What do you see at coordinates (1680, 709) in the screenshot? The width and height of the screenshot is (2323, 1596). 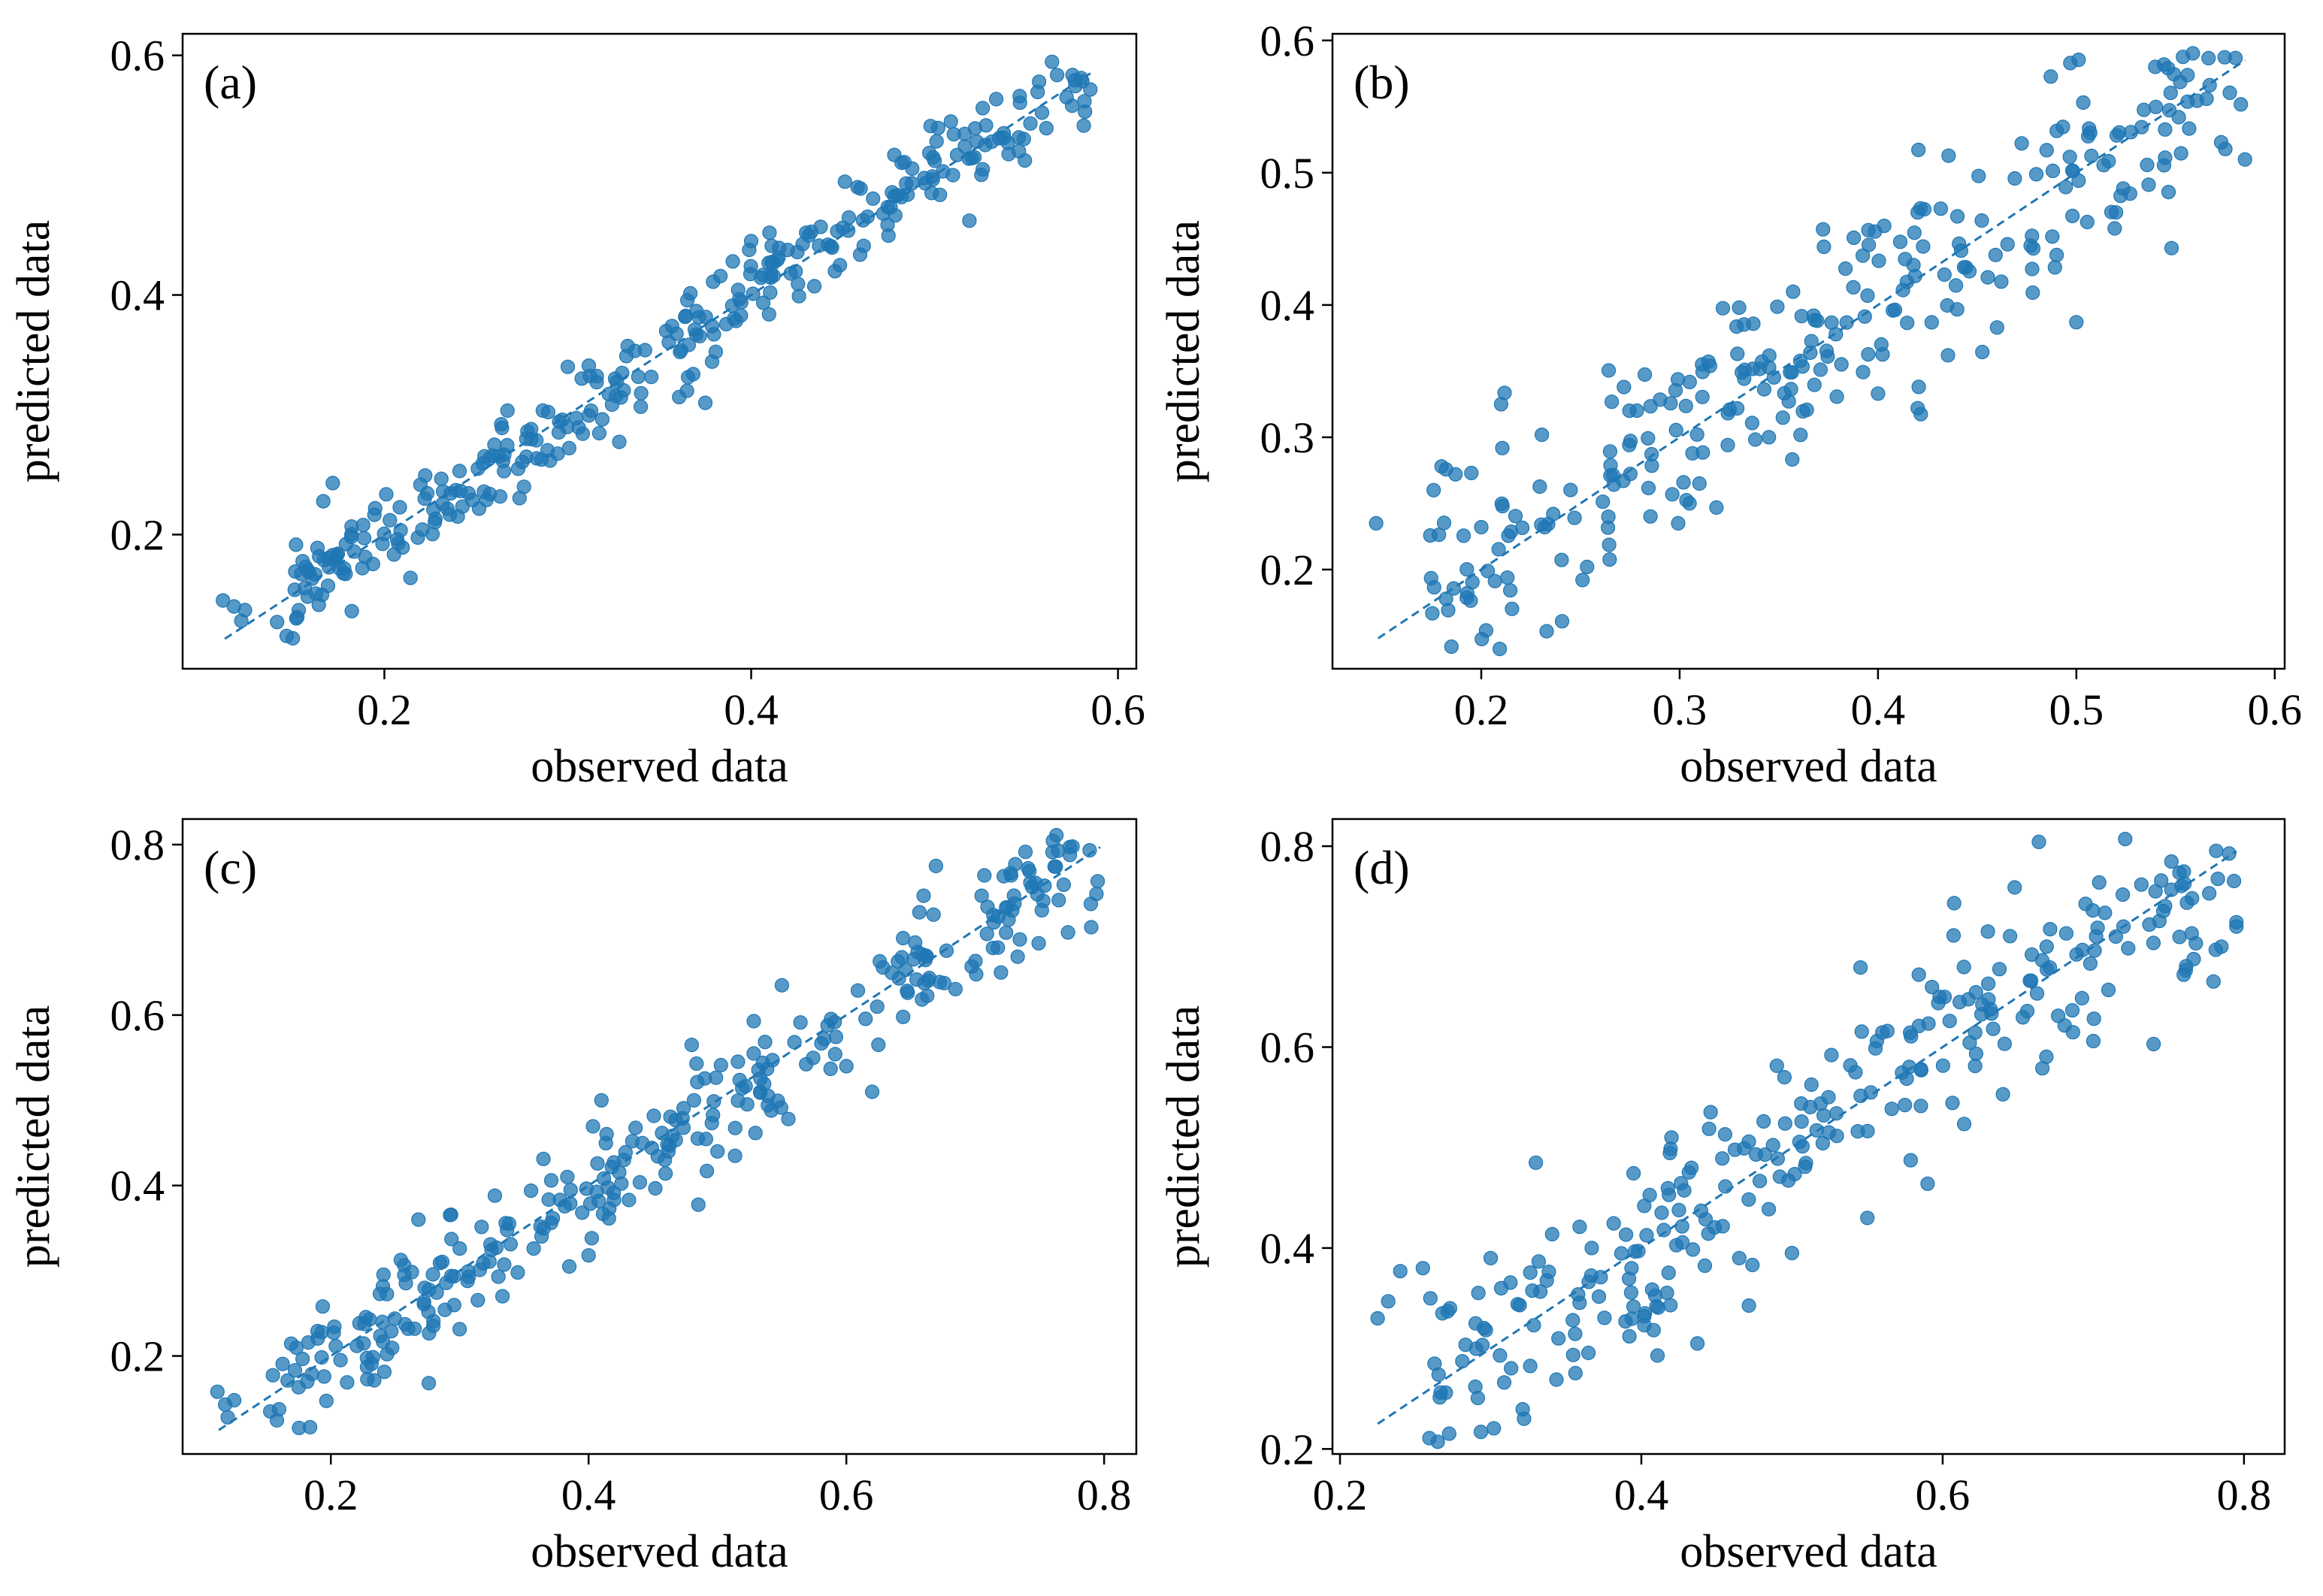 I see `x-tick-label: 0.3` at bounding box center [1680, 709].